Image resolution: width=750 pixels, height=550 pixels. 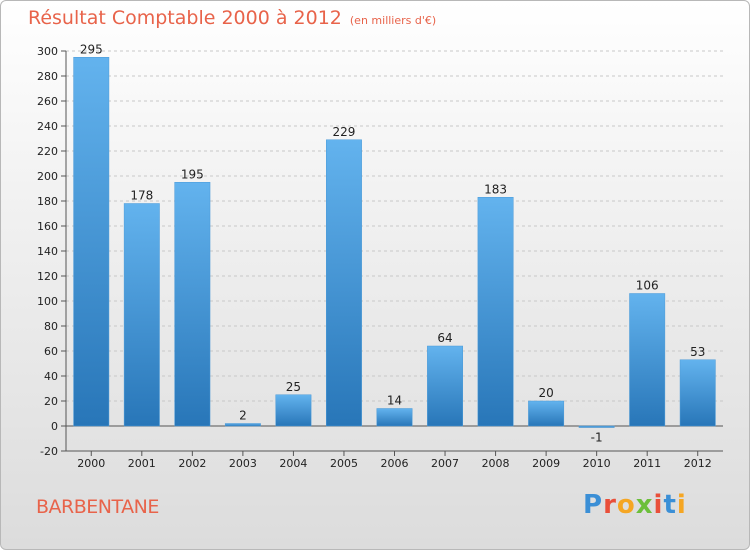 What do you see at coordinates (293, 410) in the screenshot?
I see `bar-2004` at bounding box center [293, 410].